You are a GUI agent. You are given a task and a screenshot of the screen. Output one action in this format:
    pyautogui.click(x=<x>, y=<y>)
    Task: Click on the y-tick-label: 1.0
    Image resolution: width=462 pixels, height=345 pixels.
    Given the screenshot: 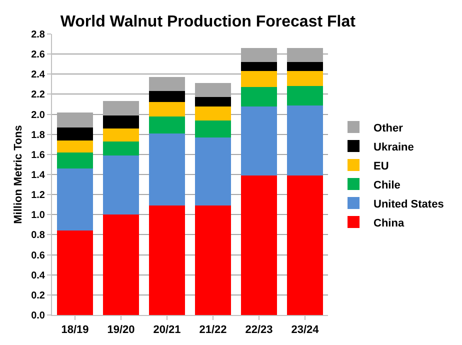 What is the action you would take?
    pyautogui.click(x=38, y=216)
    